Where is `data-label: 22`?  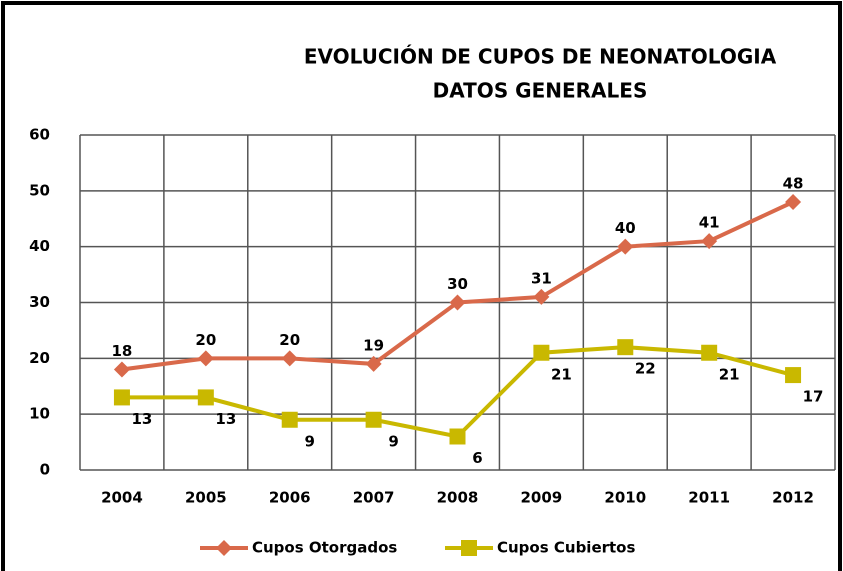 data-label: 22 is located at coordinates (645, 369).